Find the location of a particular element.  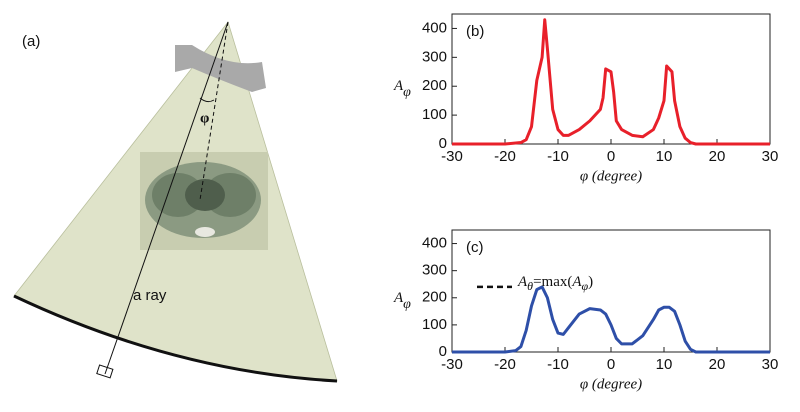

annotation-part: φ is located at coordinates (585, 286).